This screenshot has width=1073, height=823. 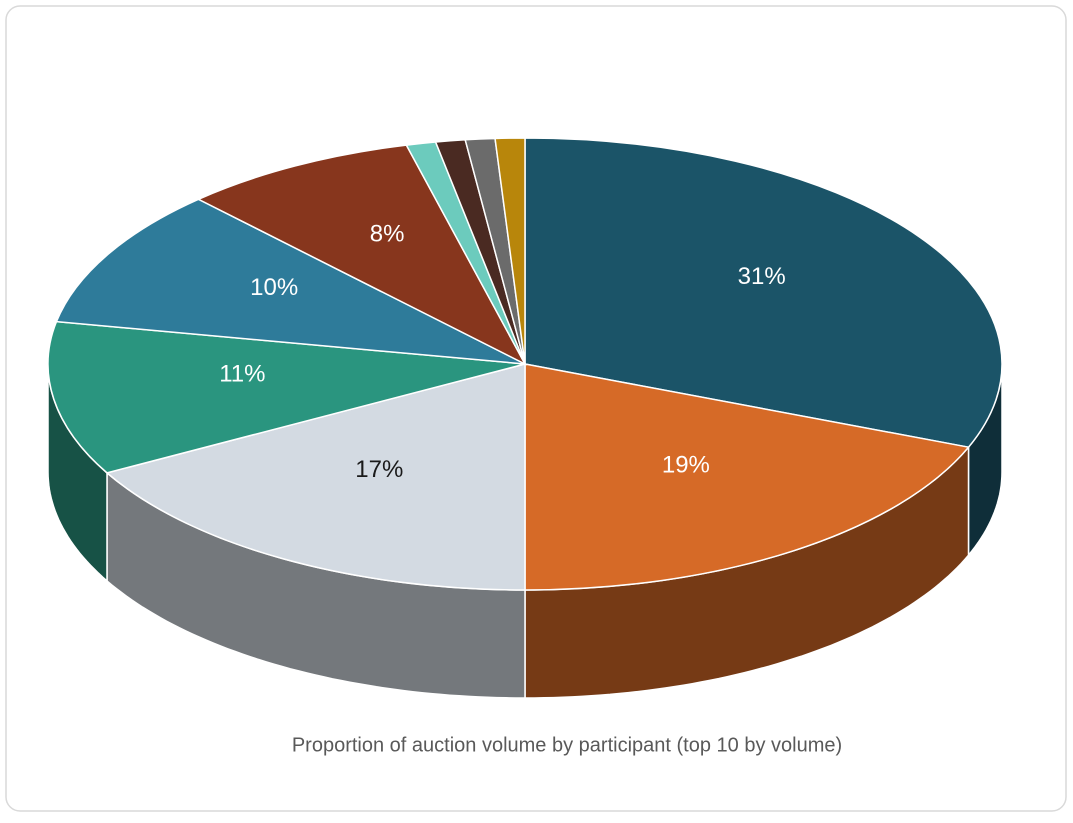 What do you see at coordinates (686, 464) in the screenshot?
I see `data-label: 19%` at bounding box center [686, 464].